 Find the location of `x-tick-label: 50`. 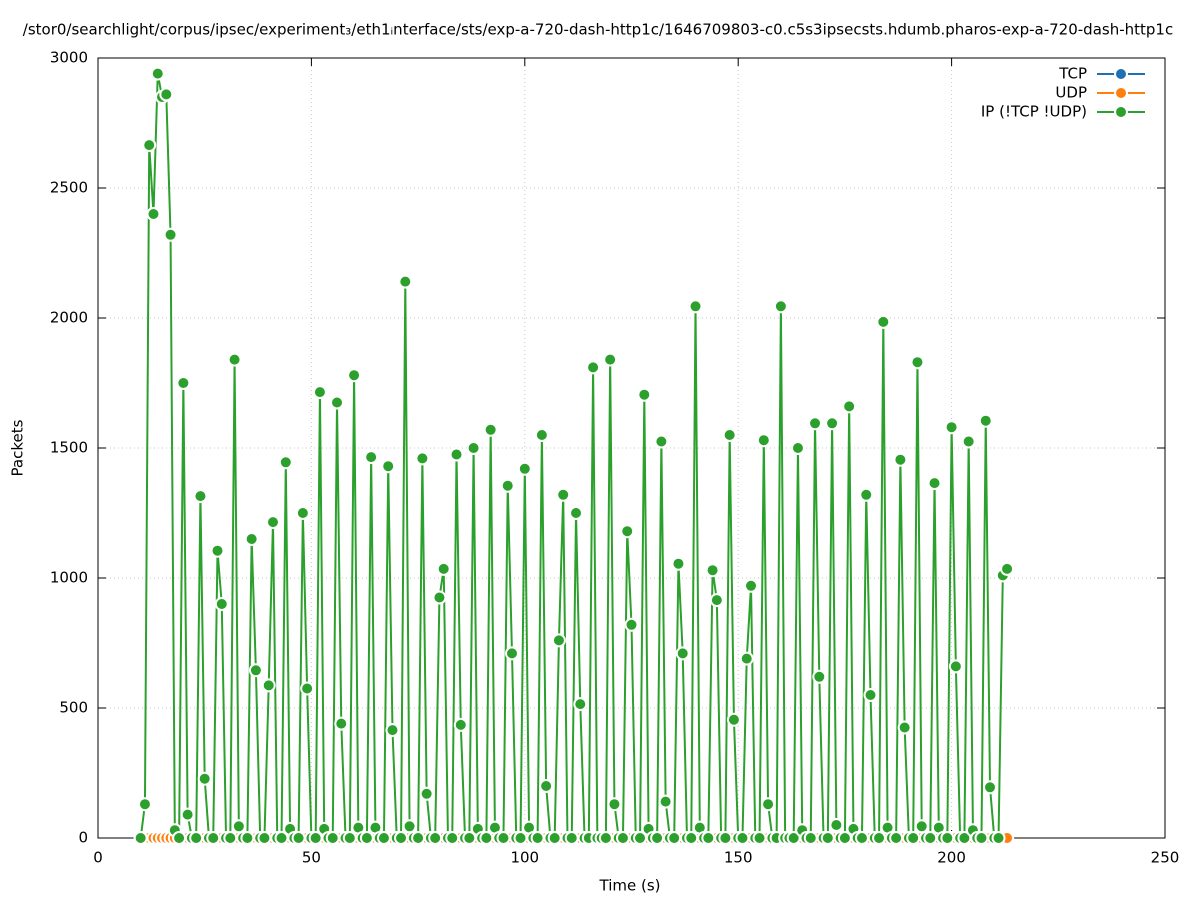

x-tick-label: 50 is located at coordinates (311, 858).